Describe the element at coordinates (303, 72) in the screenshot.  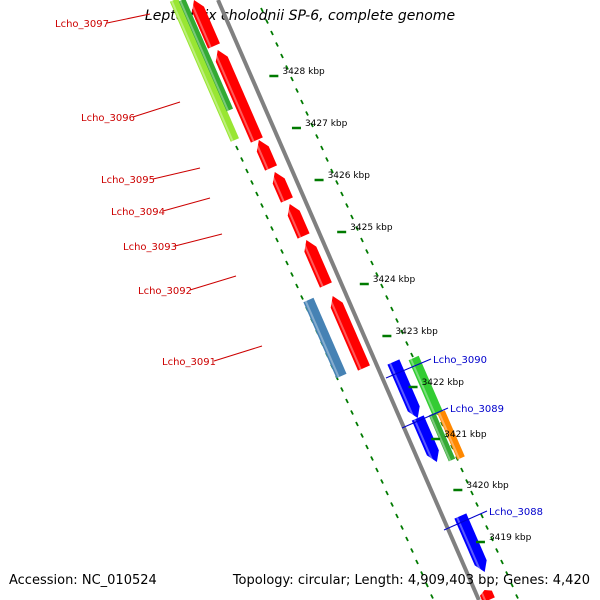
I see `scale-tick-label: 3428 kbp` at that location.